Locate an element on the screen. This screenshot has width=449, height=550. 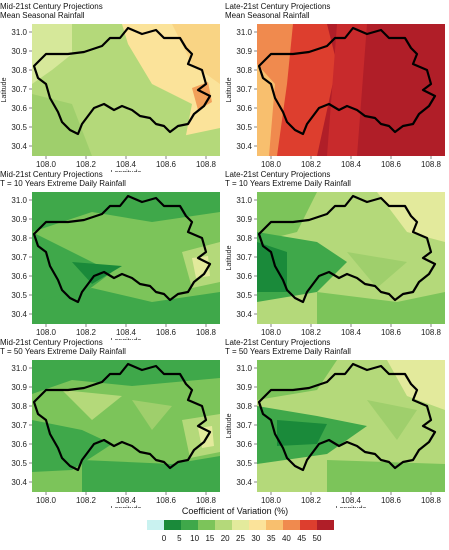
panel-title-line2: T = 10 Years Extreme Daily Rainfall is located at coordinates (63, 183).